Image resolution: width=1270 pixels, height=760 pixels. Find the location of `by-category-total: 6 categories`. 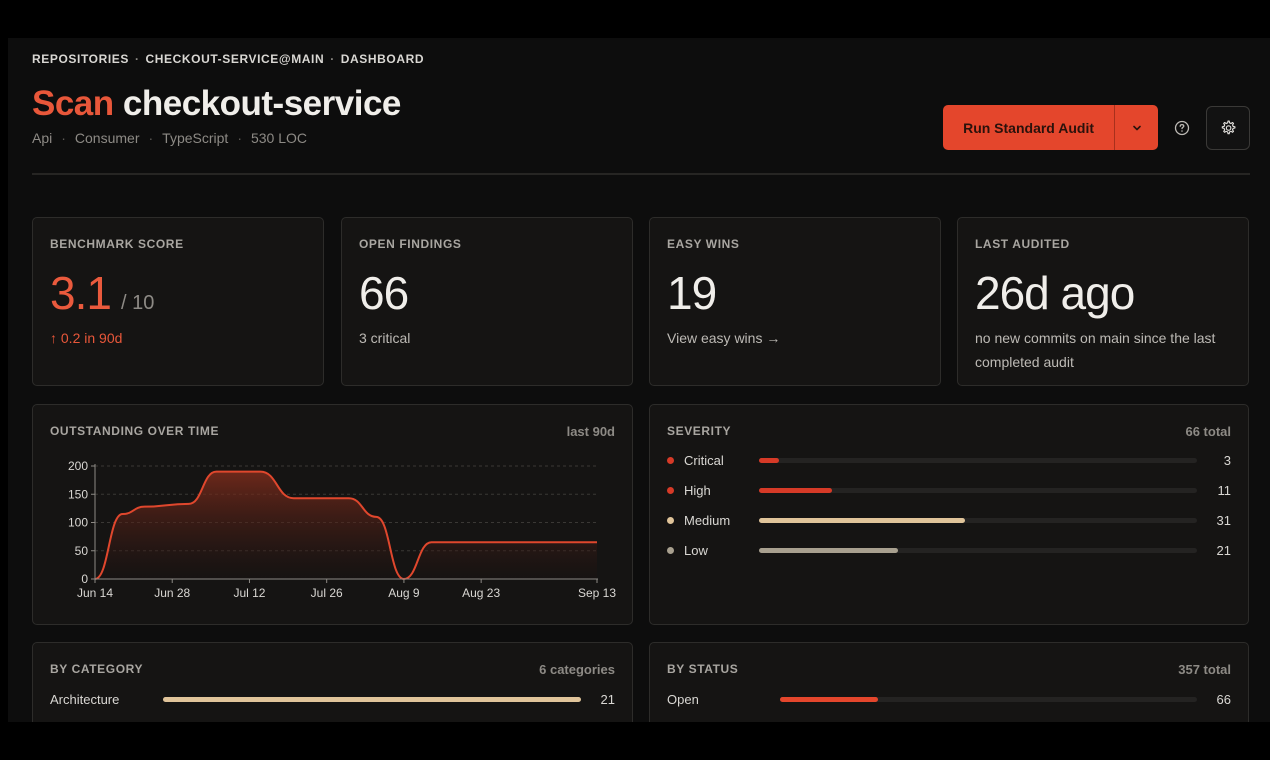

by-category-total: 6 categories is located at coordinates (577, 669).